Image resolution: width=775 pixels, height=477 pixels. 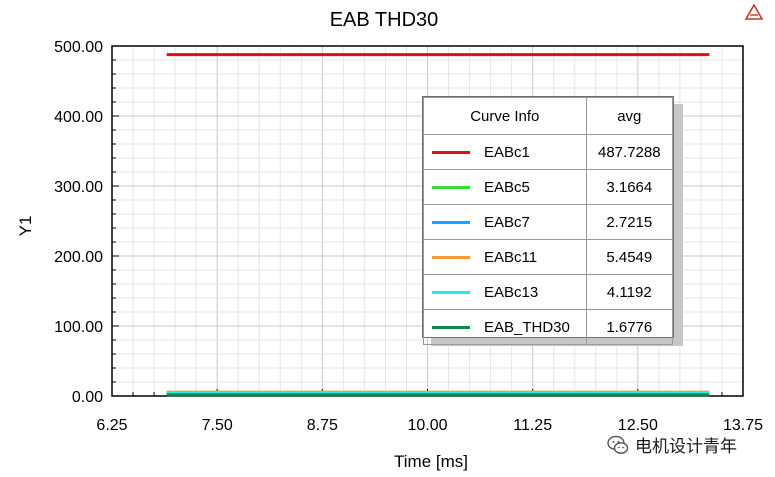 I want to click on legend-curve-cell: EABc1, so click(x=505, y=152).